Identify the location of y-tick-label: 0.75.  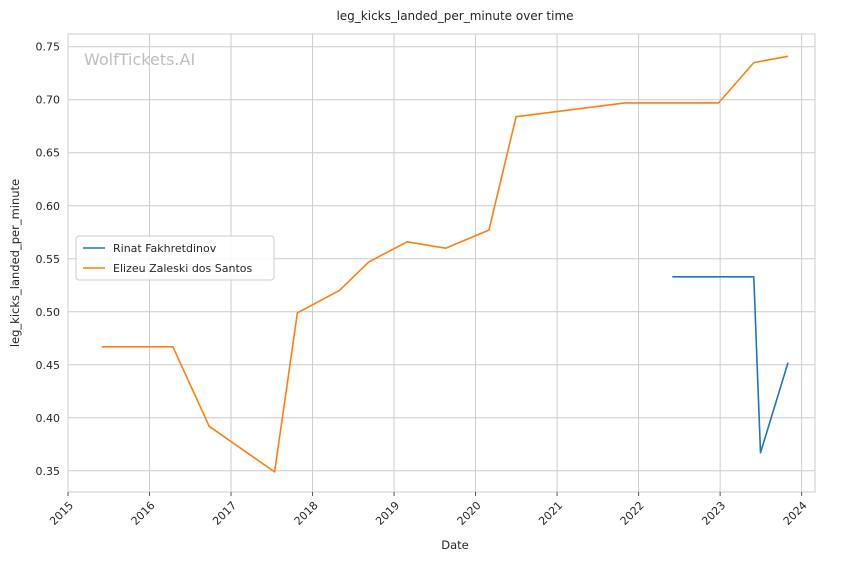
(48, 47).